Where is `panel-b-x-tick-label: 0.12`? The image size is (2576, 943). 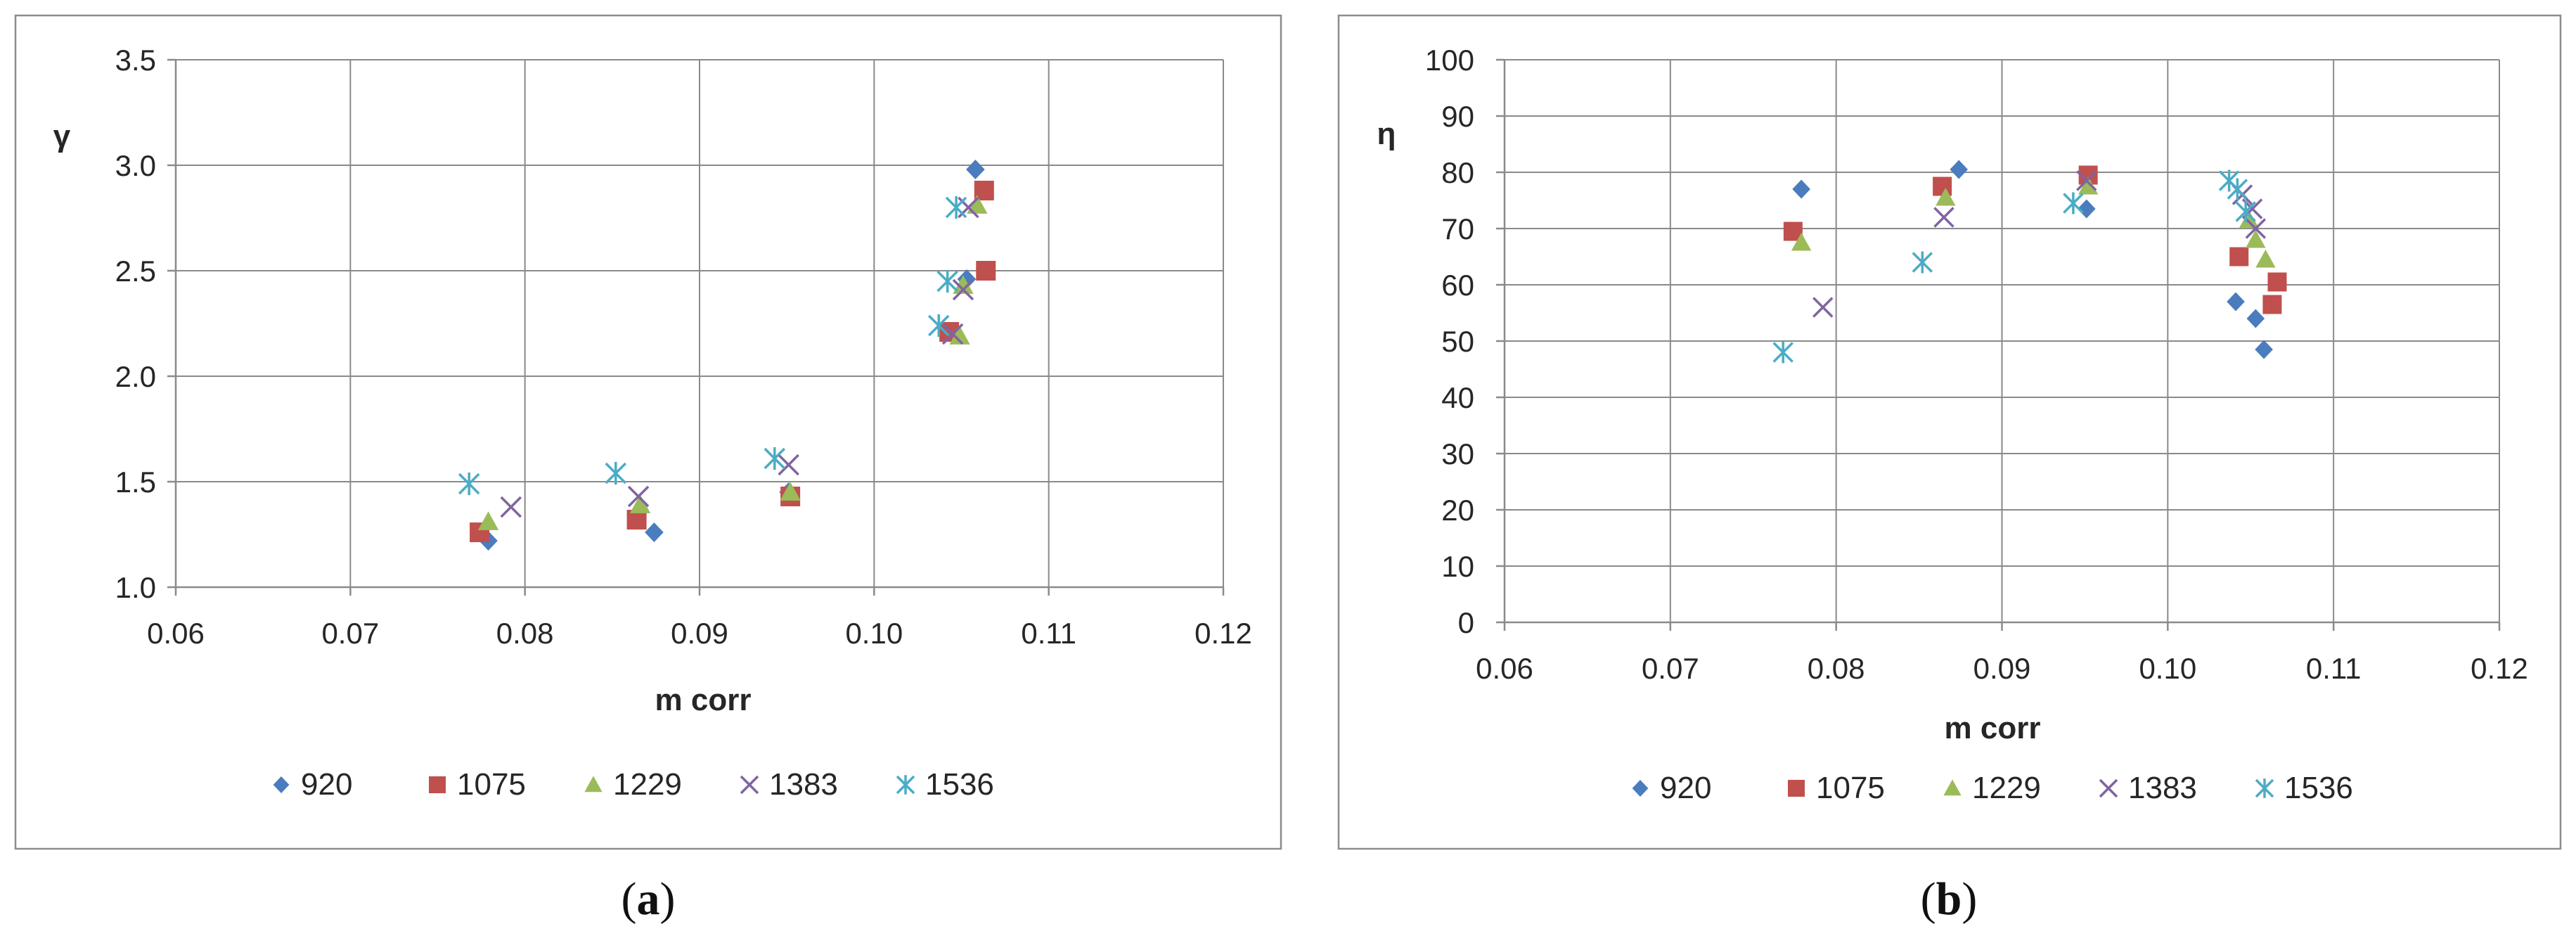
panel-b-x-tick-label: 0.12 is located at coordinates (2499, 668).